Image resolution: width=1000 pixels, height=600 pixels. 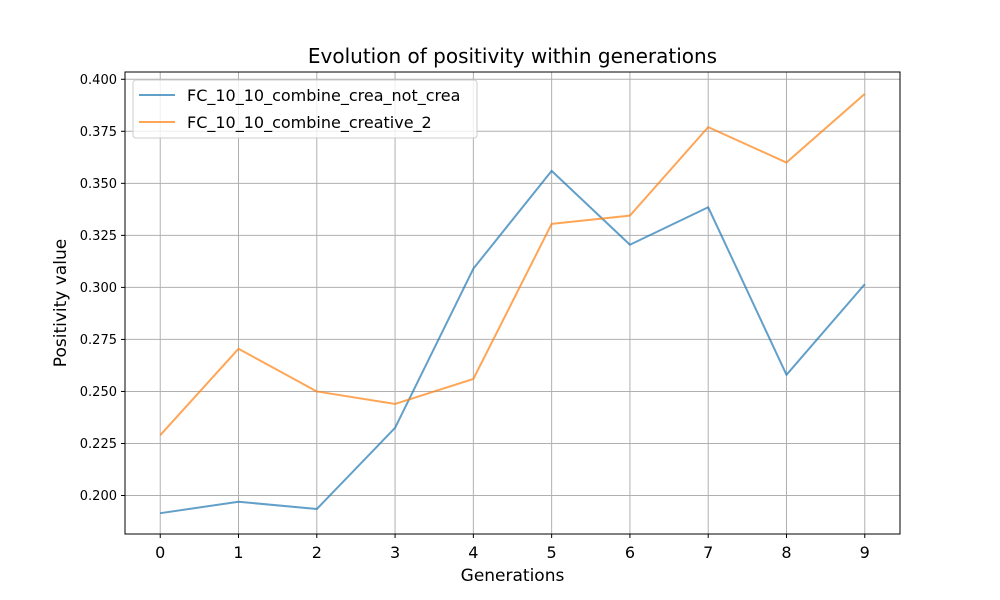 What do you see at coordinates (98, 132) in the screenshot?
I see `y-tick-label: 0.375` at bounding box center [98, 132].